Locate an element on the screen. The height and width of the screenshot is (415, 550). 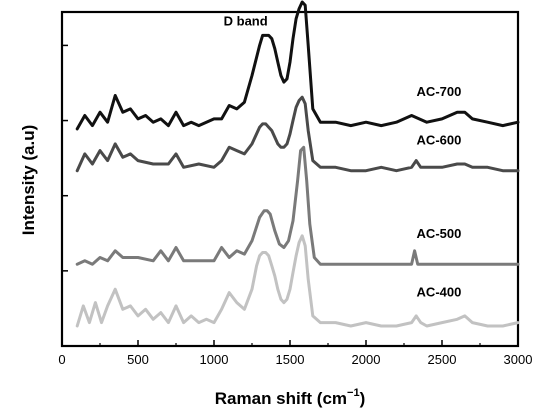
series-label: AC-400 is located at coordinates (439, 292).